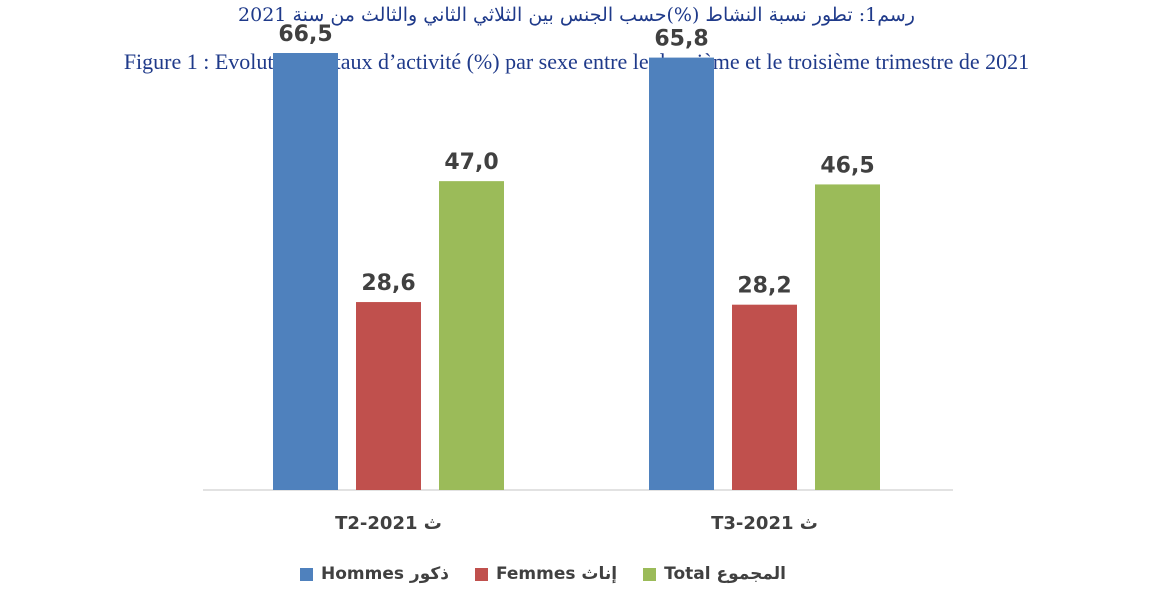  What do you see at coordinates (847, 165) in the screenshot?
I see `data-label: 46,5` at bounding box center [847, 165].